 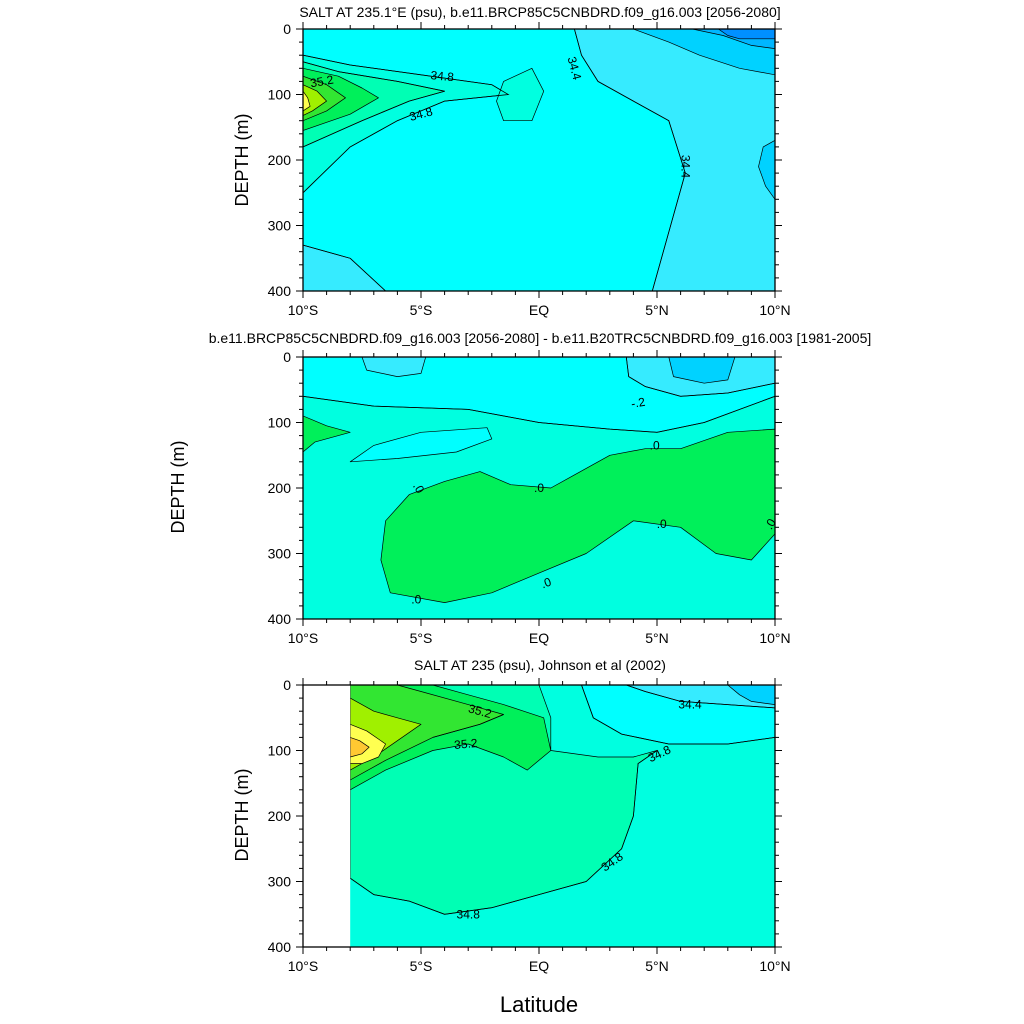 I want to click on missing-data-area, so click(x=327, y=816).